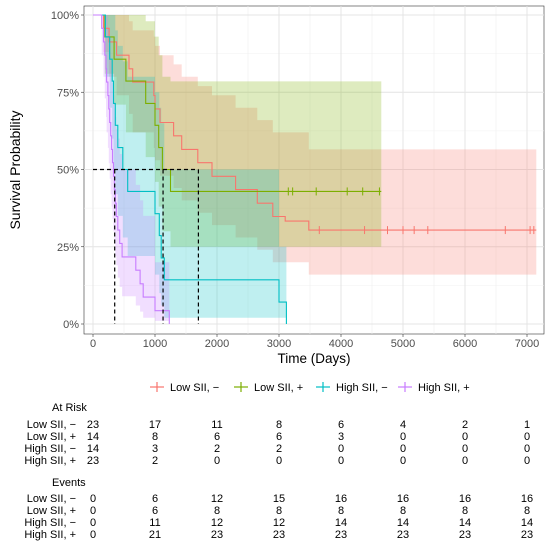 The width and height of the screenshot is (550, 553). What do you see at coordinates (314, 358) in the screenshot?
I see `x-axis-label: Time (Days)` at bounding box center [314, 358].